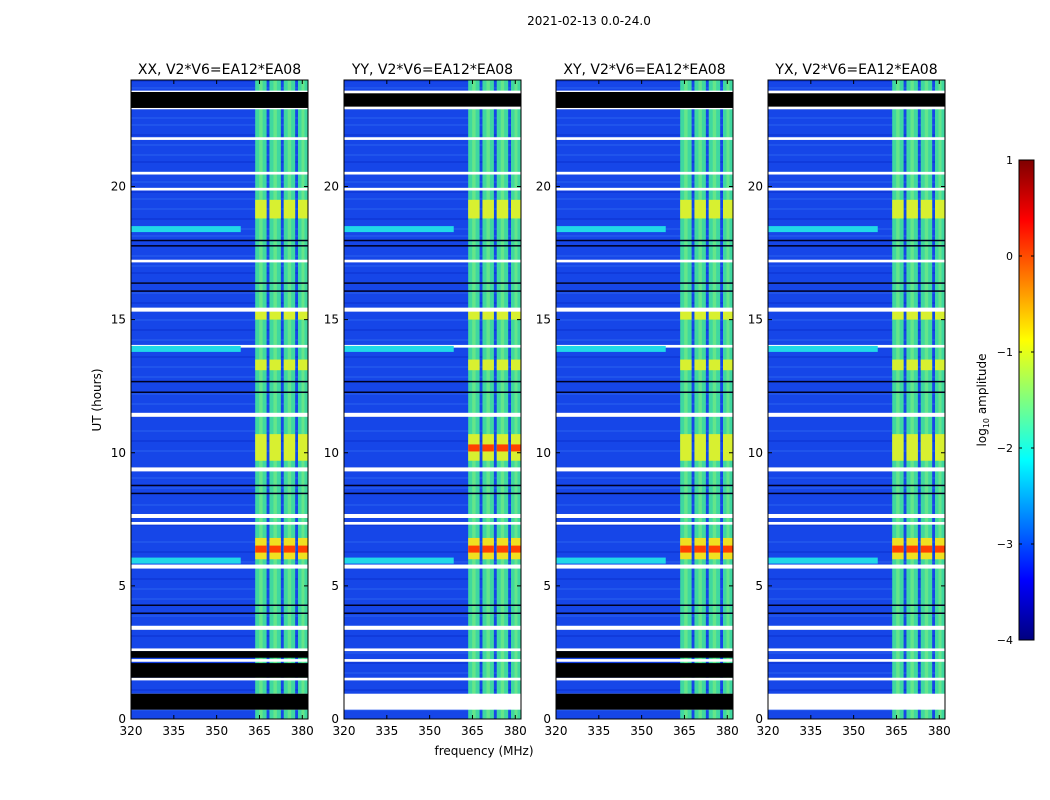  Describe the element at coordinates (853, 731) in the screenshot. I see `x-tick-label: 350` at that location.